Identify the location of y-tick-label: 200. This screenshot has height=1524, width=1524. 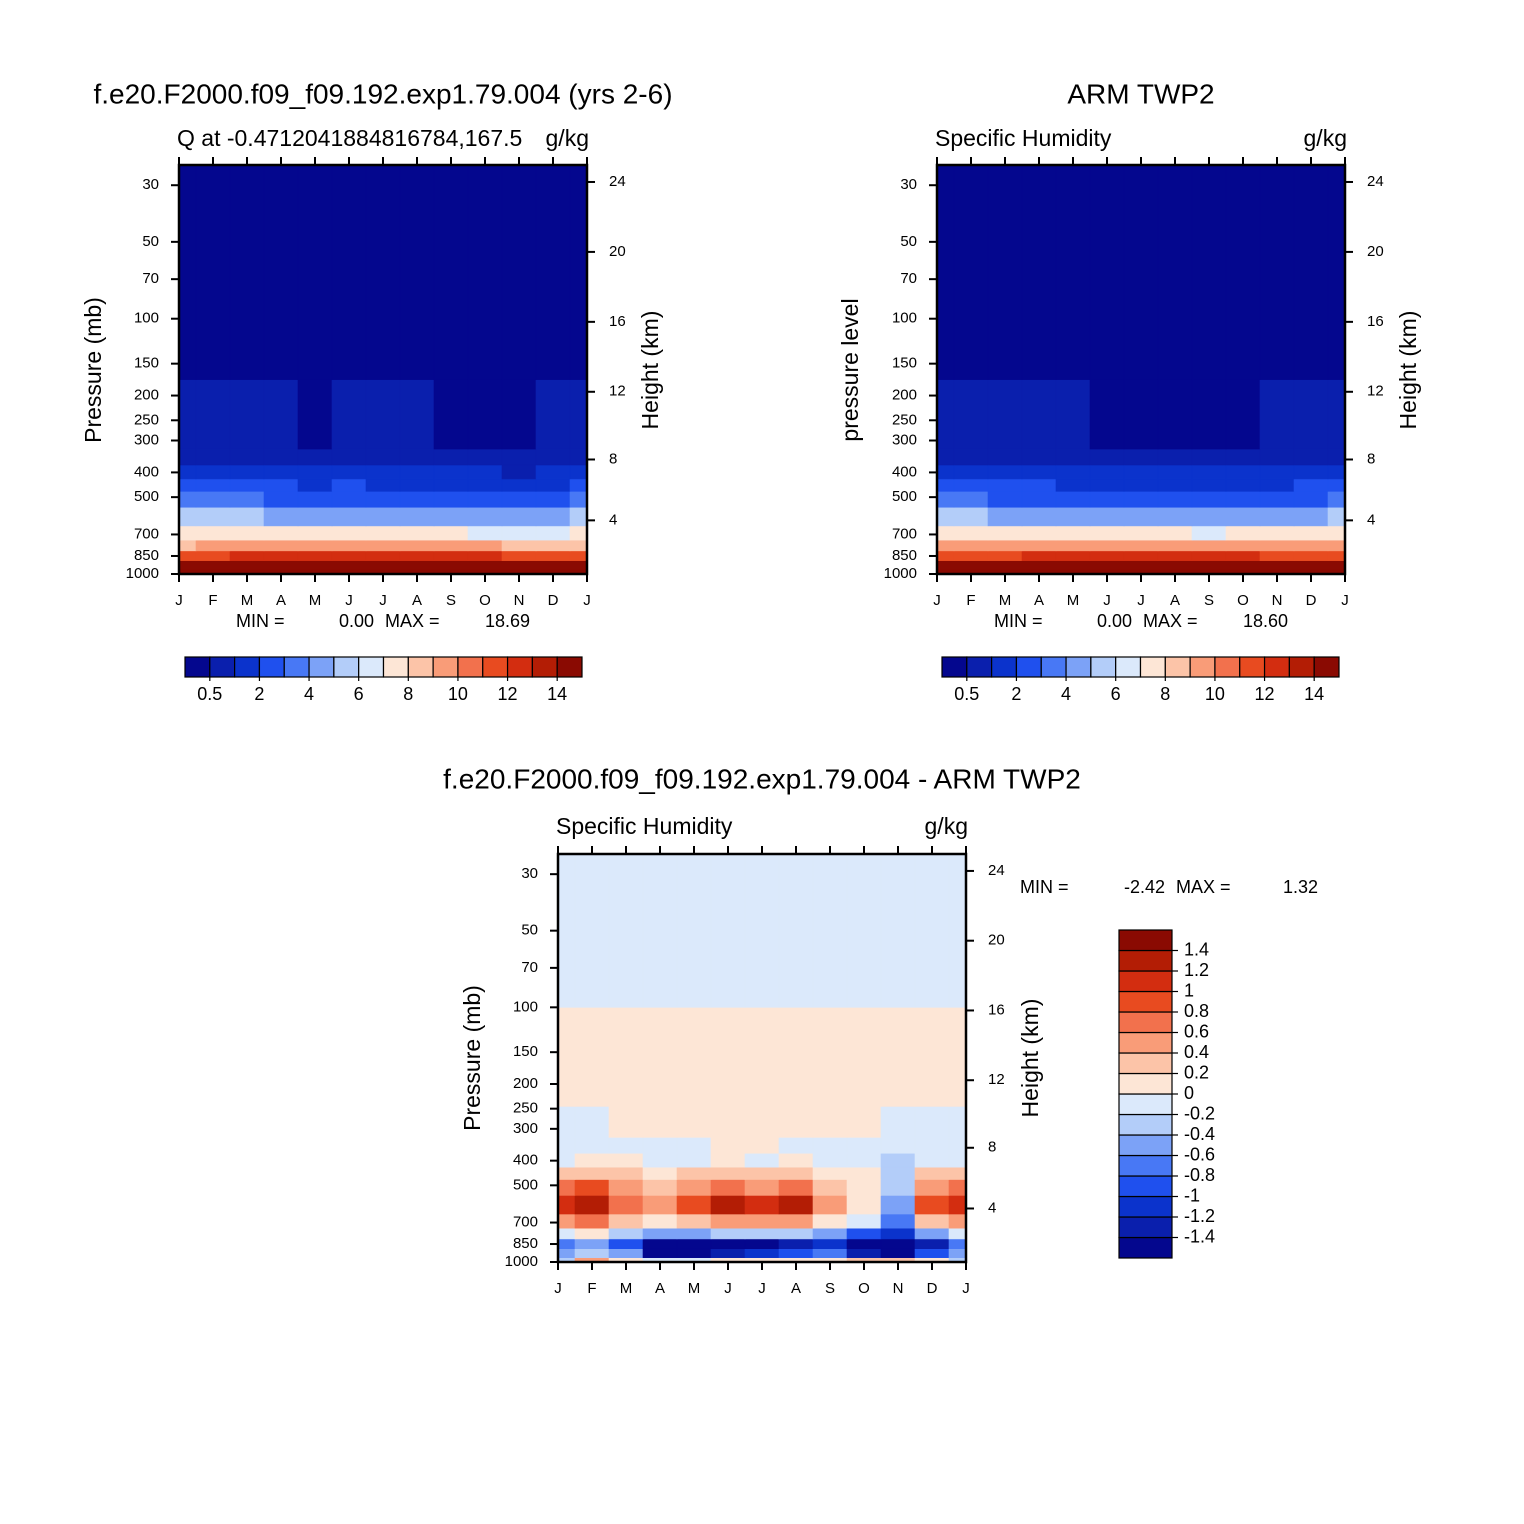
(525, 1083).